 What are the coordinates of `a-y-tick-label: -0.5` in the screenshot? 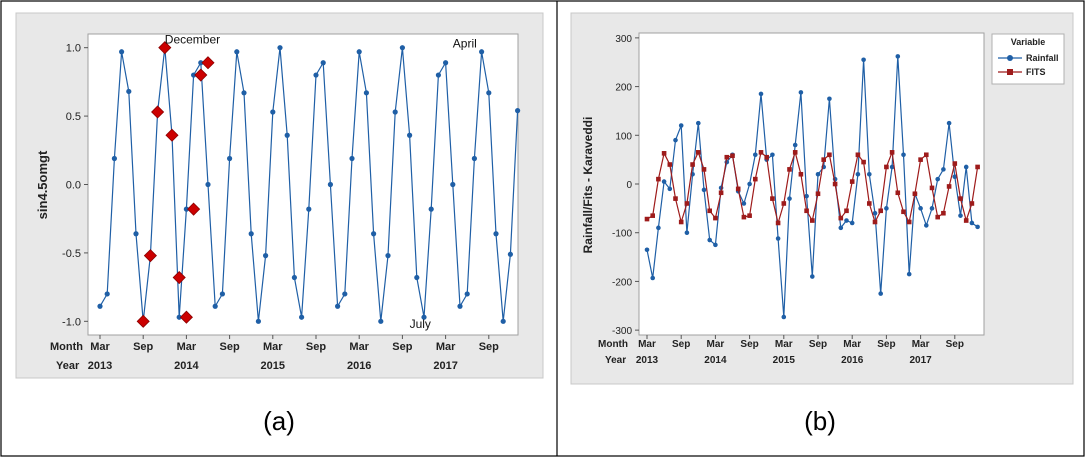 It's located at (71, 254).